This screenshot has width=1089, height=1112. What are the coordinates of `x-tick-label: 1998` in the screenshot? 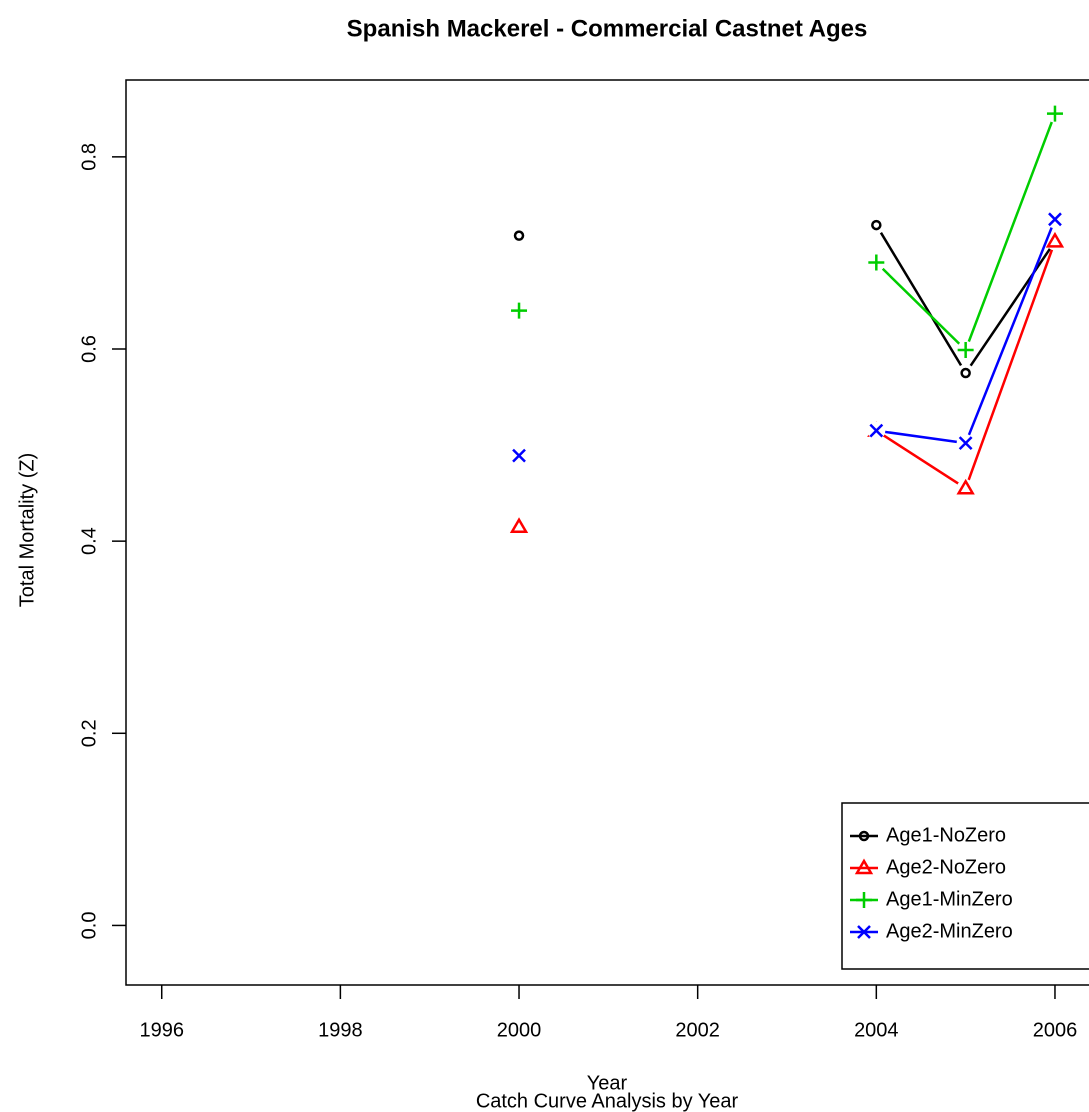 It's located at (340, 1030).